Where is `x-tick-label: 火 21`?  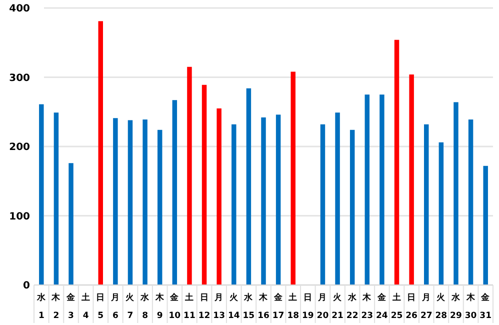 x-tick-label: 火 21 is located at coordinates (338, 306).